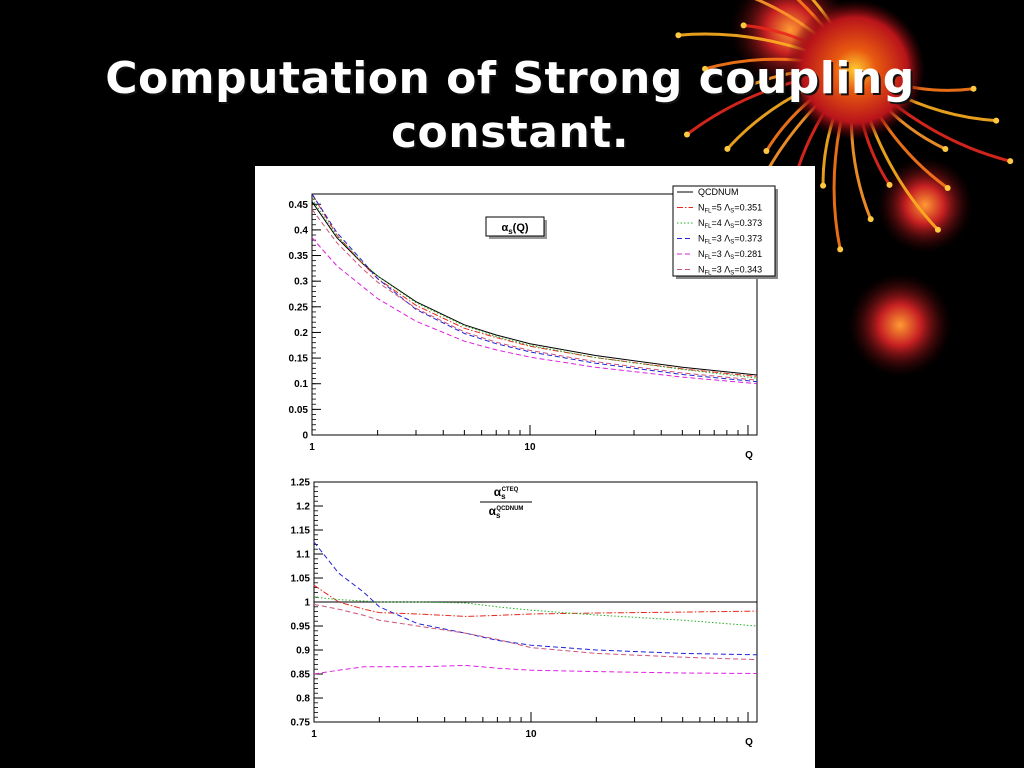 This screenshot has width=1024, height=768. What do you see at coordinates (301, 282) in the screenshot?
I see `y-tick-label: 0.3` at bounding box center [301, 282].